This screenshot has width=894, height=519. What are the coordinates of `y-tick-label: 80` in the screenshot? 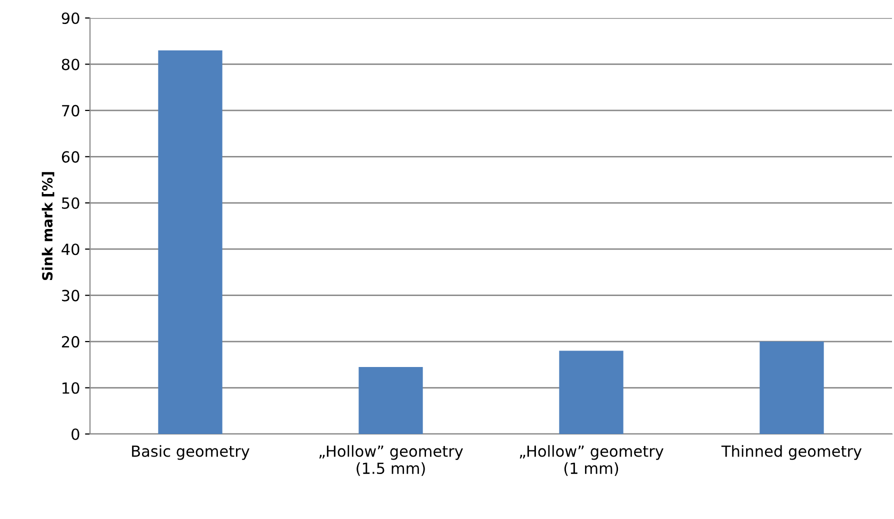 It's located at (71, 64).